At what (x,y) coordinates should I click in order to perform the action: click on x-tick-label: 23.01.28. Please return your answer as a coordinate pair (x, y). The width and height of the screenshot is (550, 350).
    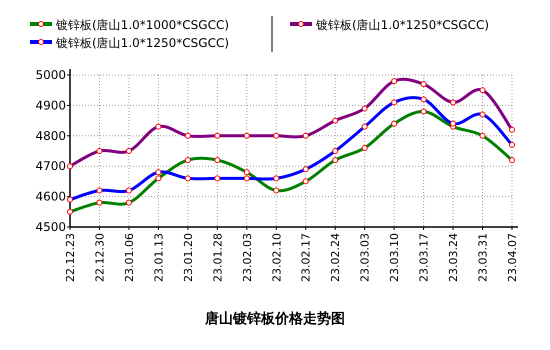
    Looking at the image, I should click on (217, 257).